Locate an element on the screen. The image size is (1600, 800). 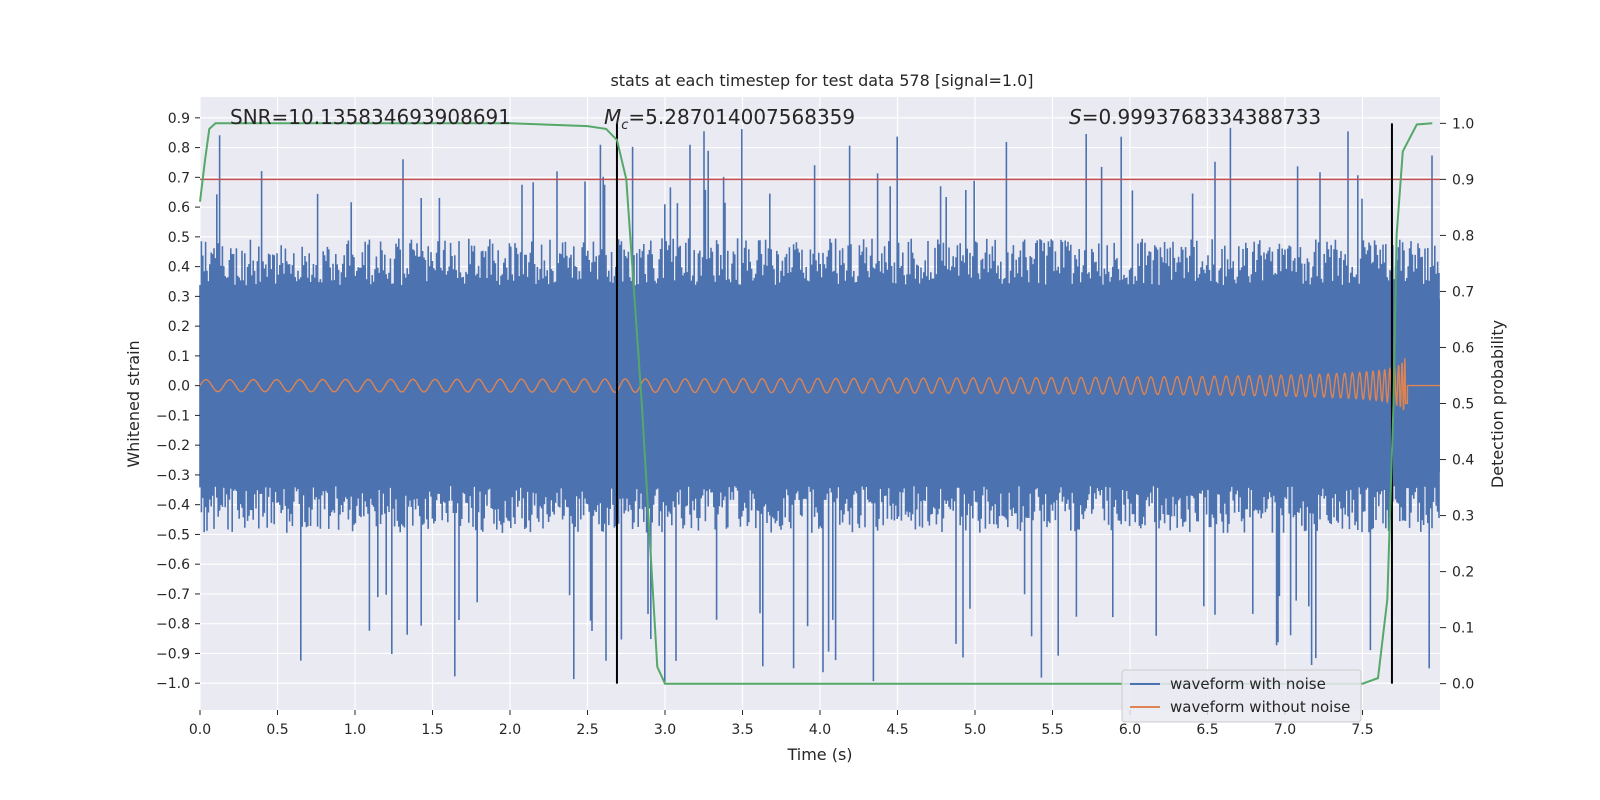
y-tick-label-5: 0.4 is located at coordinates (179, 268).